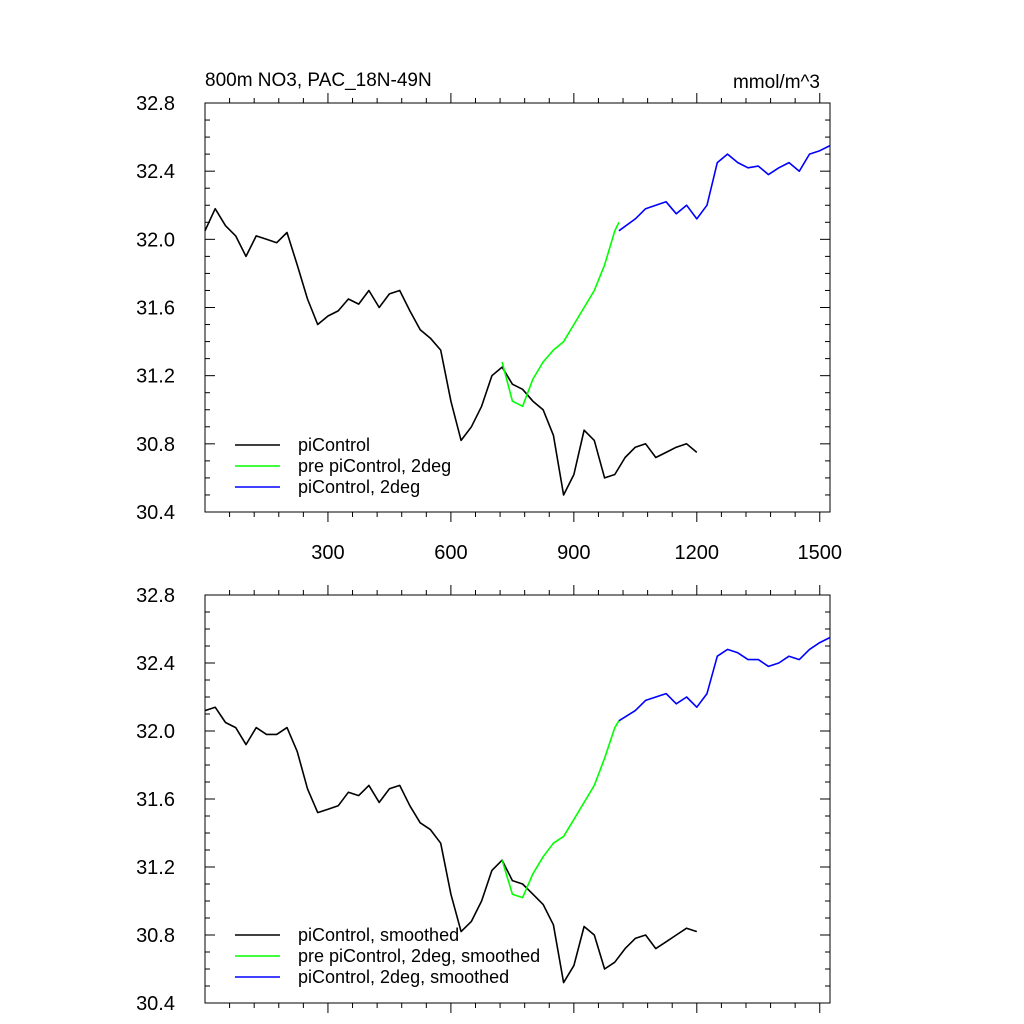  What do you see at coordinates (419, 956) in the screenshot?
I see `legend-label: pre piControl, 2deg, smoothed` at bounding box center [419, 956].